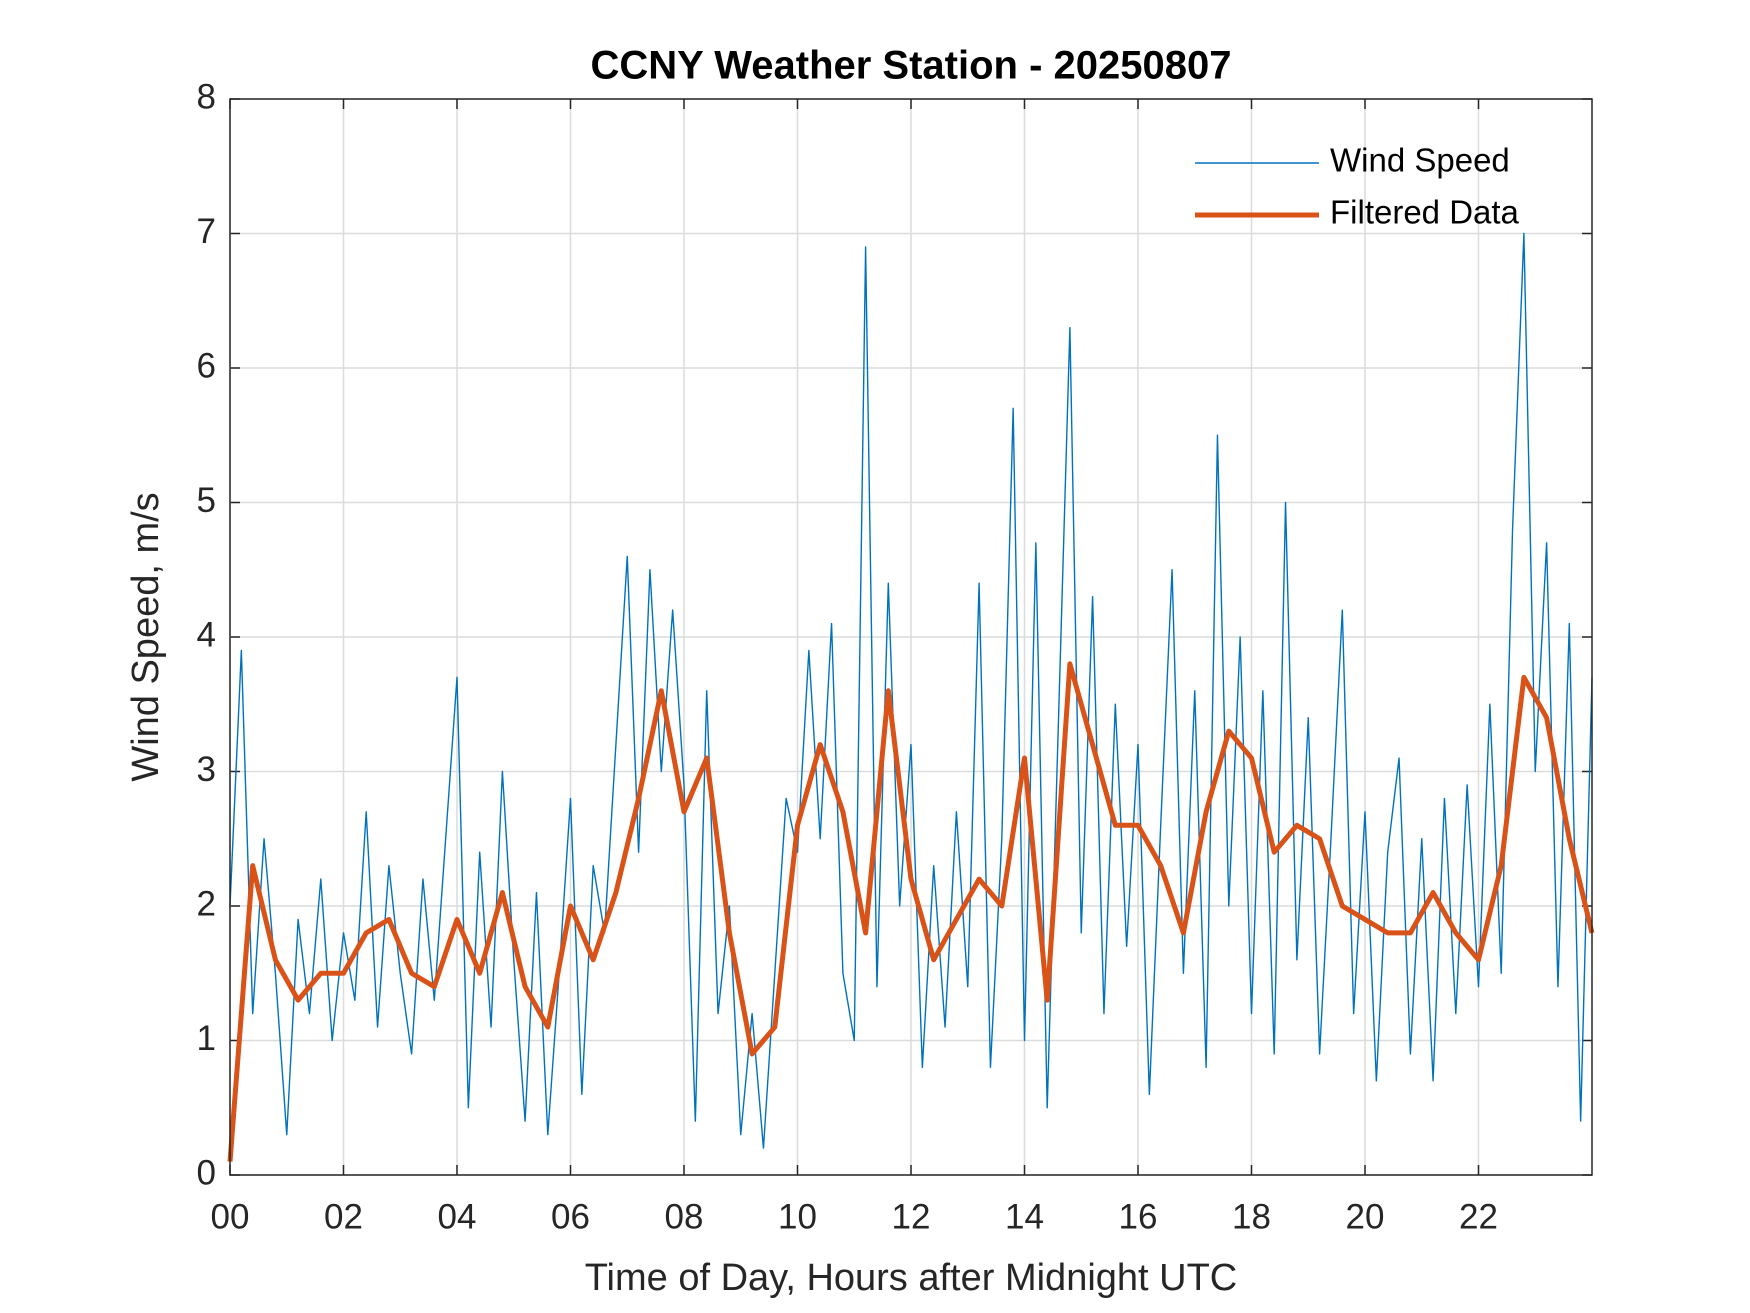 This screenshot has width=1750, height=1313. I want to click on x-axis-label: Time of Day, Hours after Midnight UTC, so click(911, 1278).